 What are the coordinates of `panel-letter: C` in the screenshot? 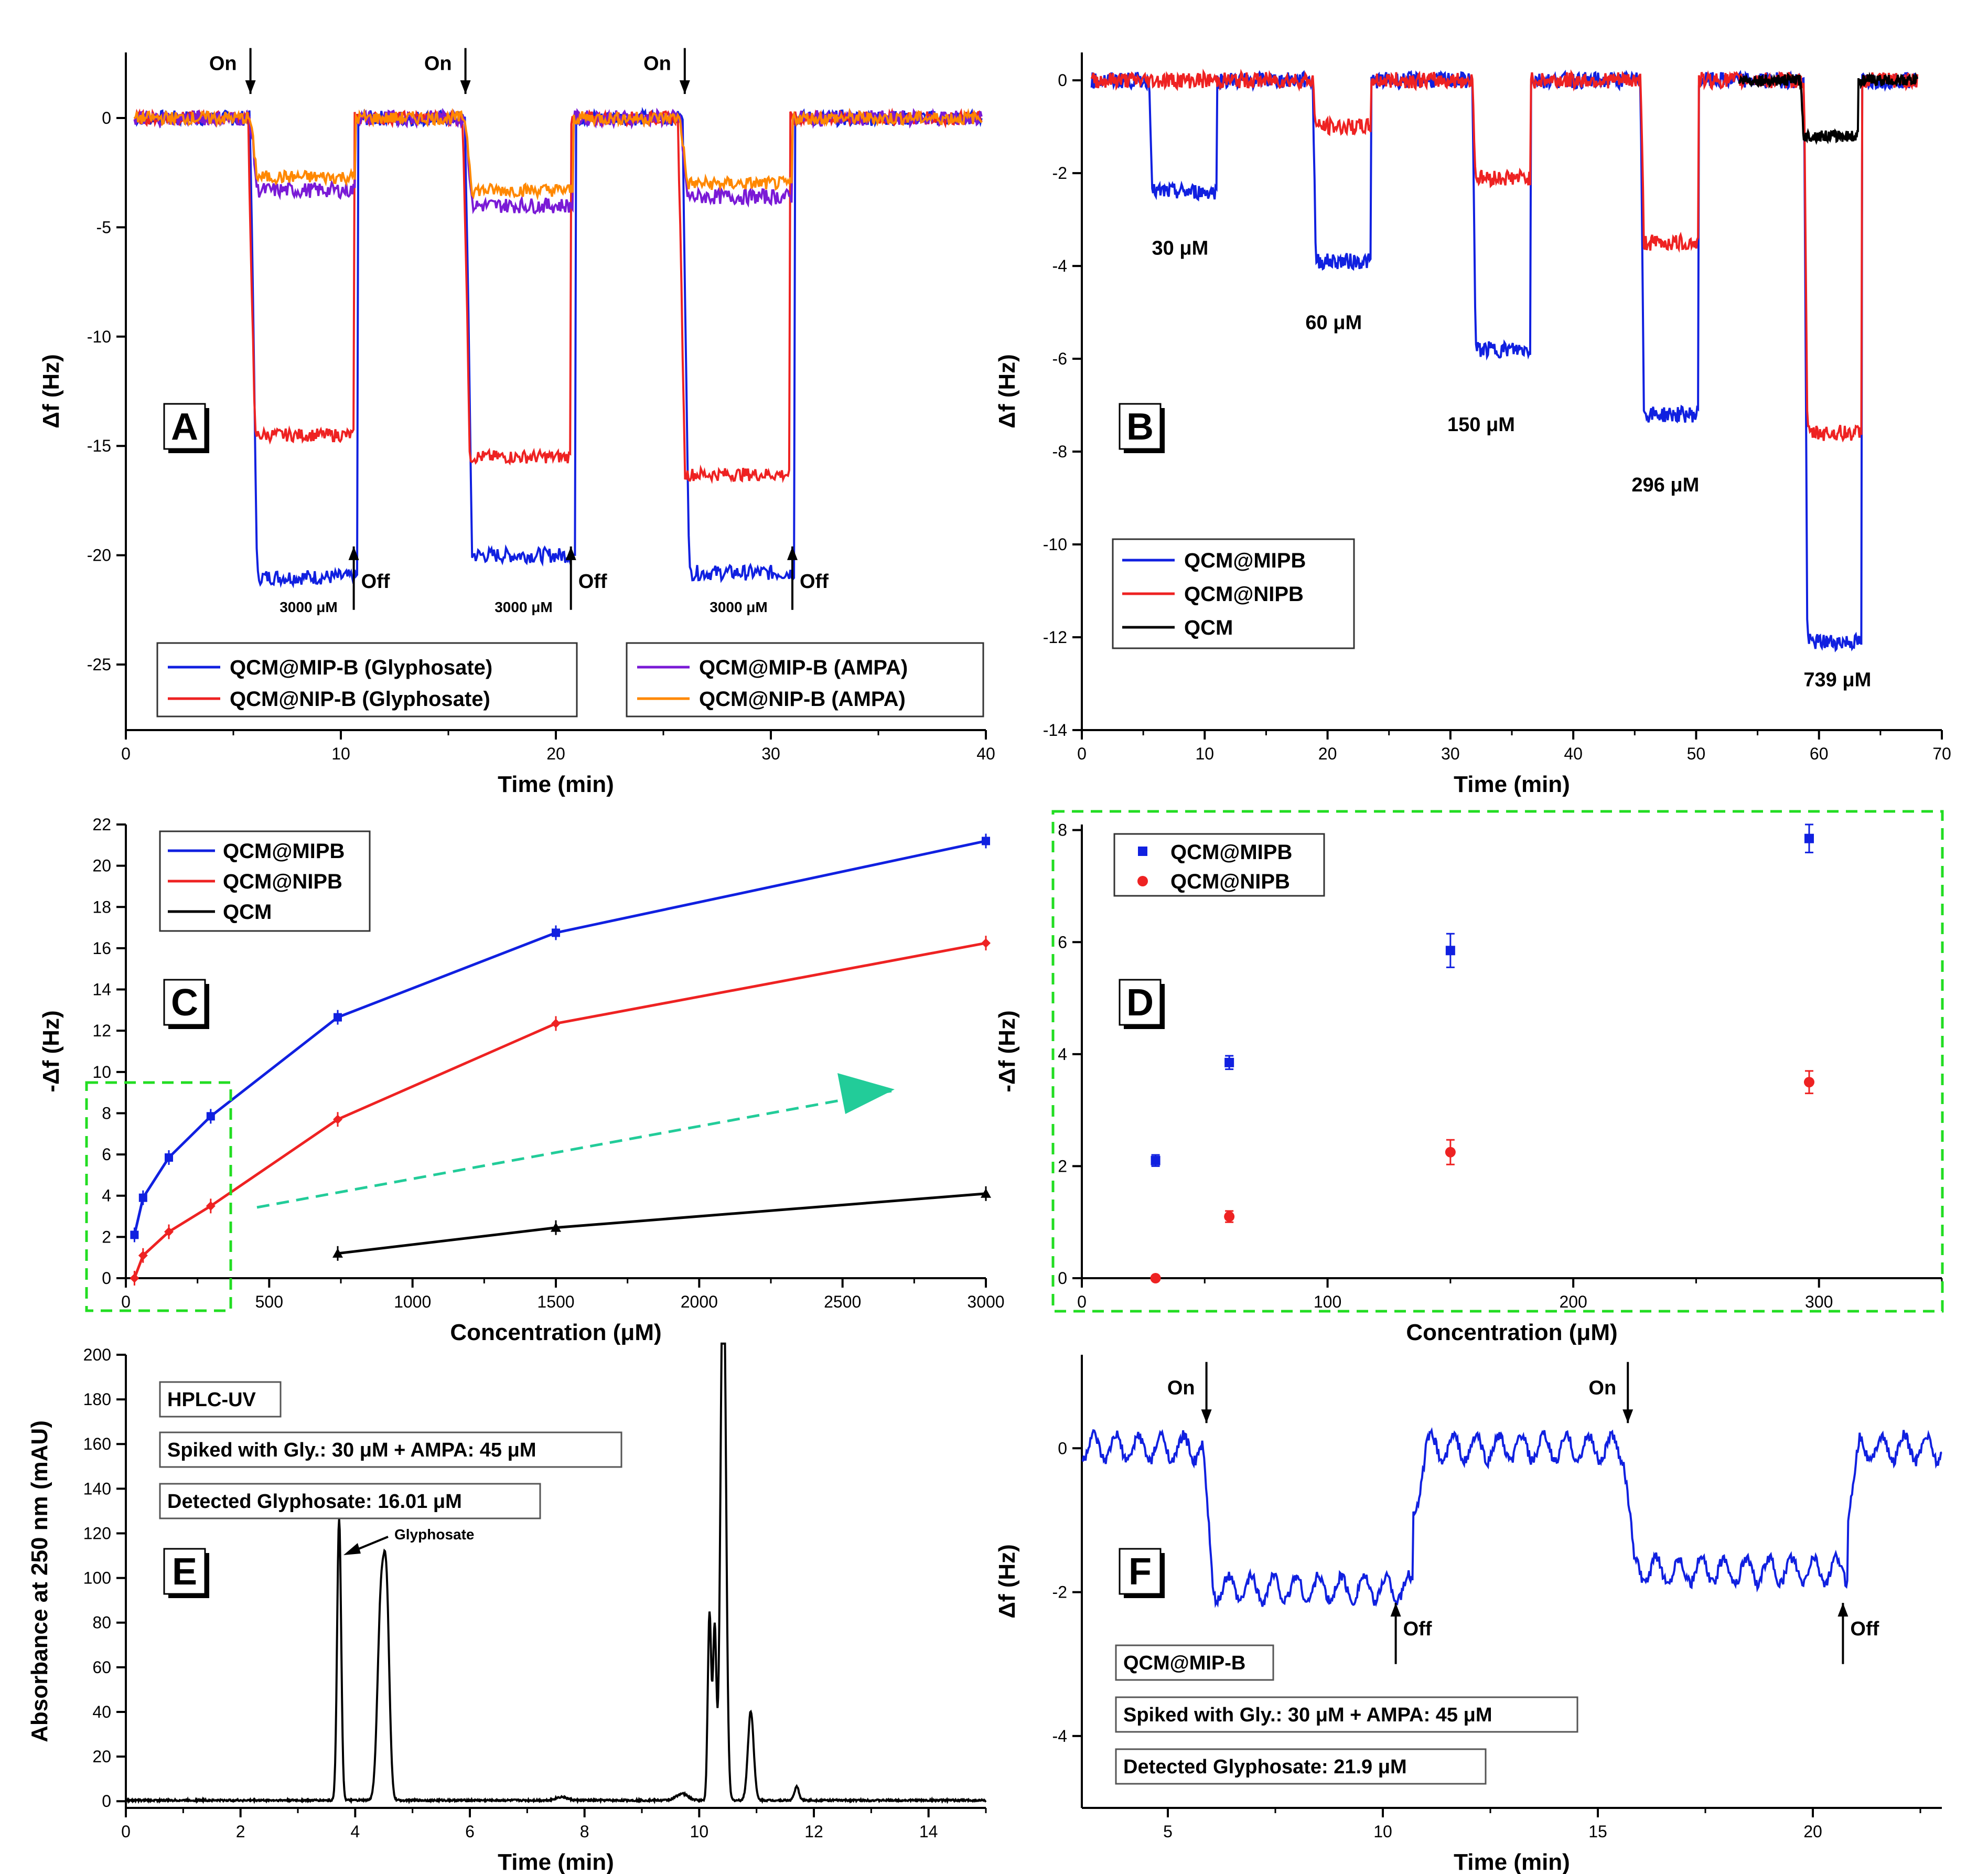 It's located at (185, 1003).